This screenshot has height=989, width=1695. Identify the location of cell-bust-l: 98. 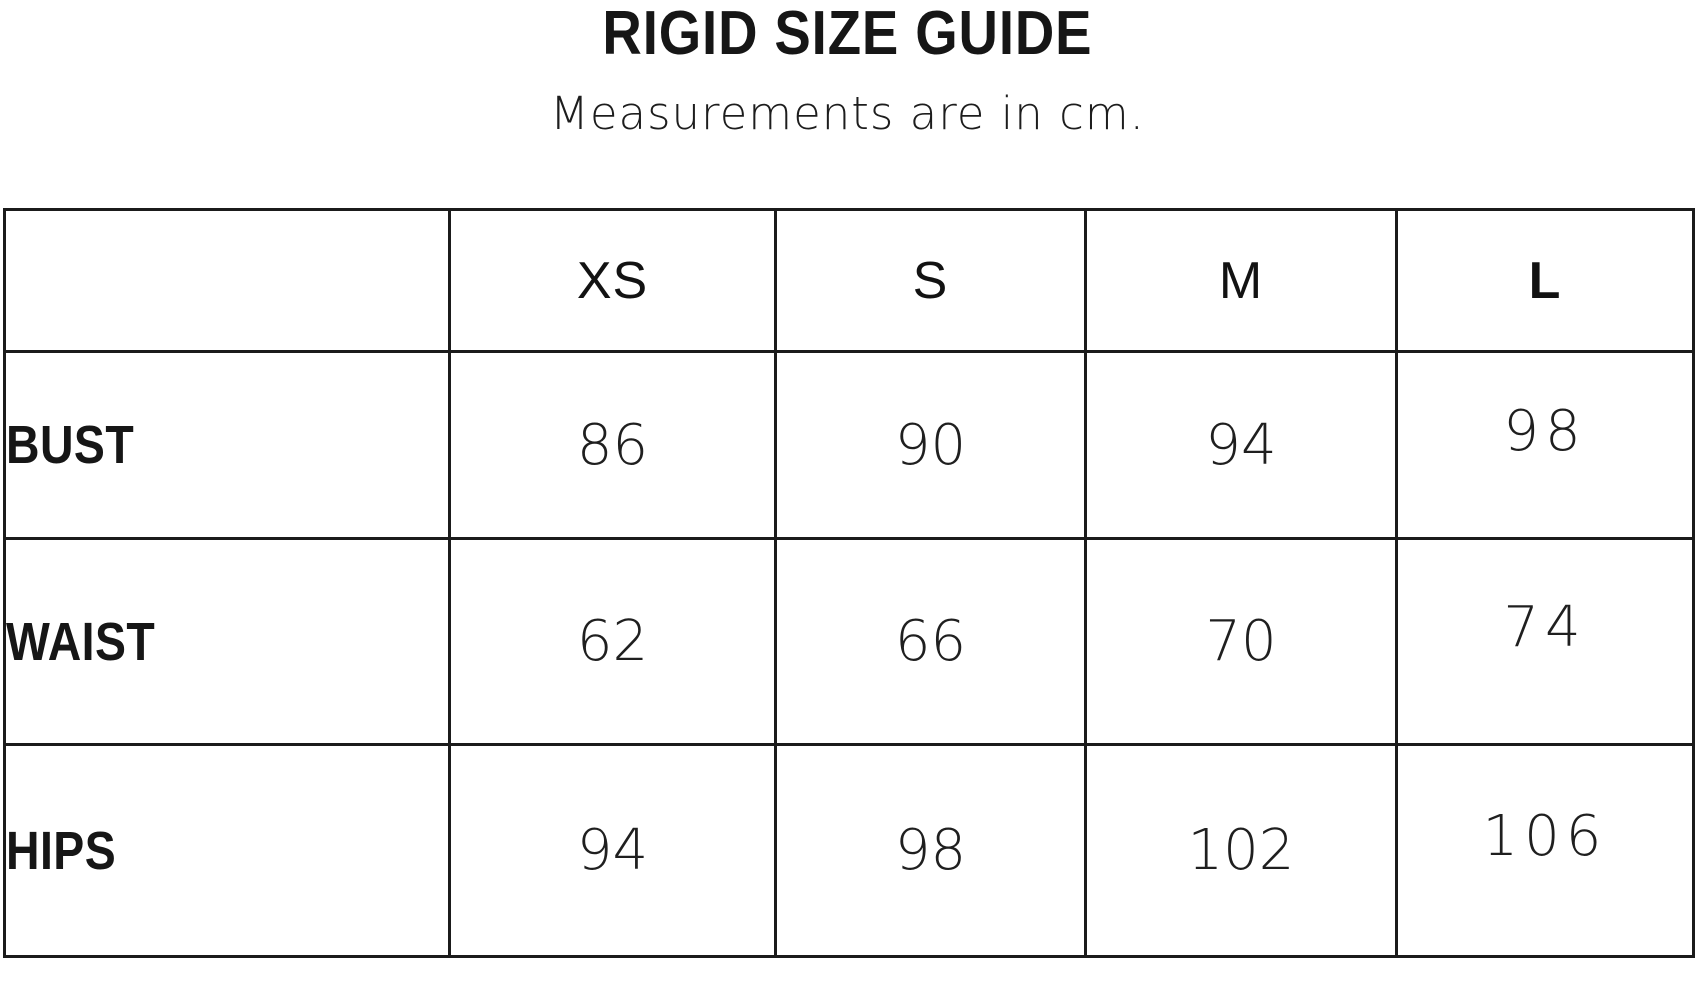
(1545, 445).